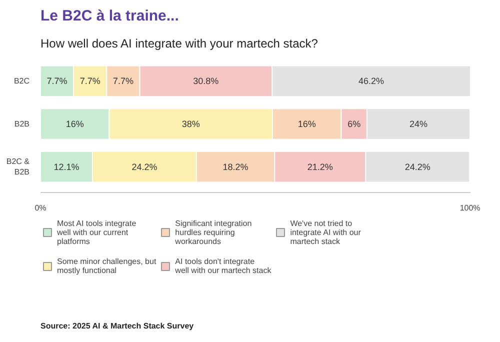  What do you see at coordinates (354, 124) in the screenshot?
I see `data-label: 6%` at bounding box center [354, 124].